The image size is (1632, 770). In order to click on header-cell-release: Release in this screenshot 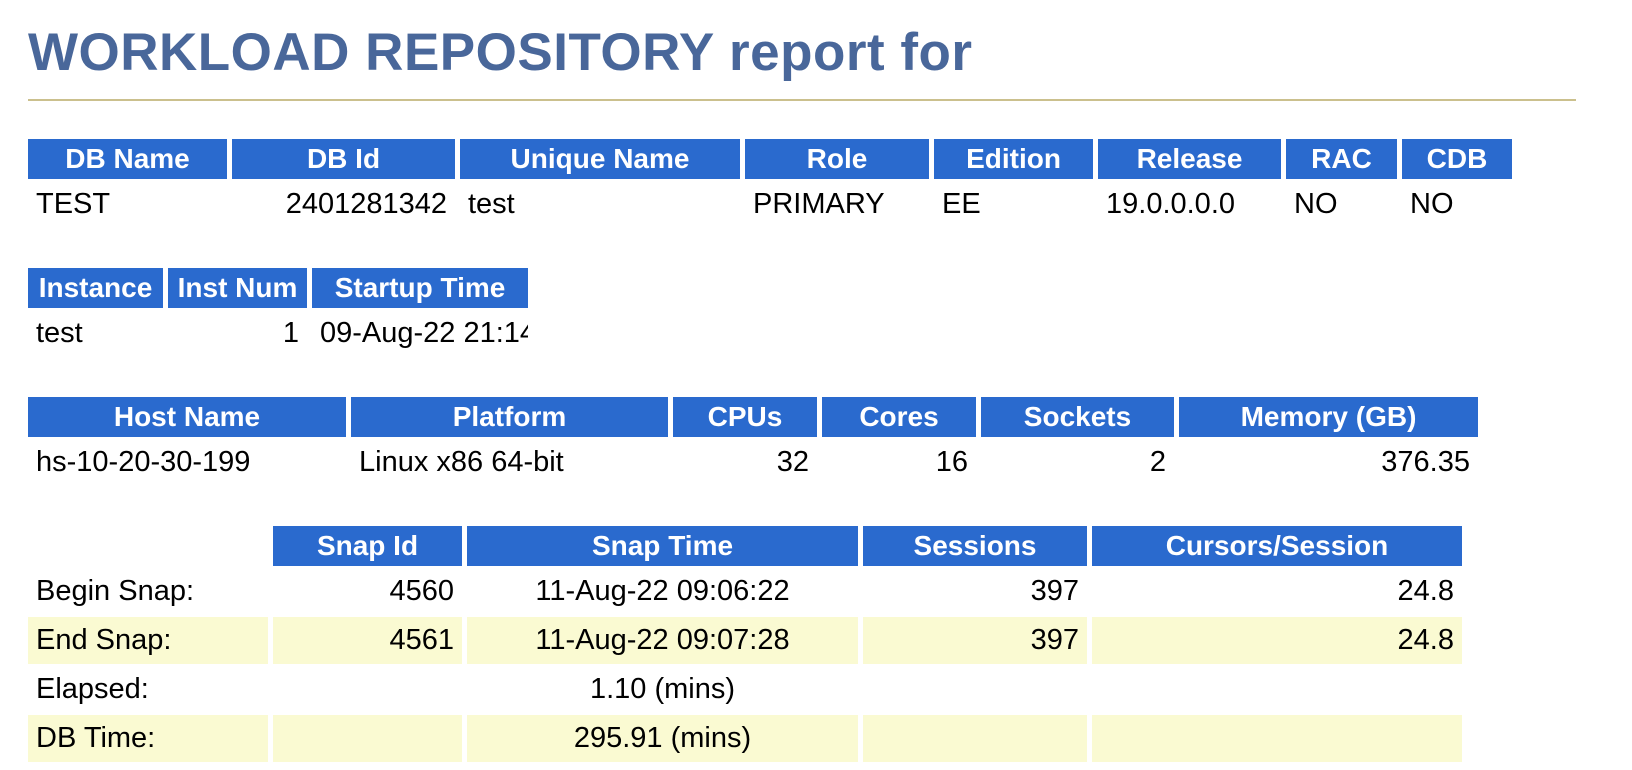, I will do `click(1189, 159)`.